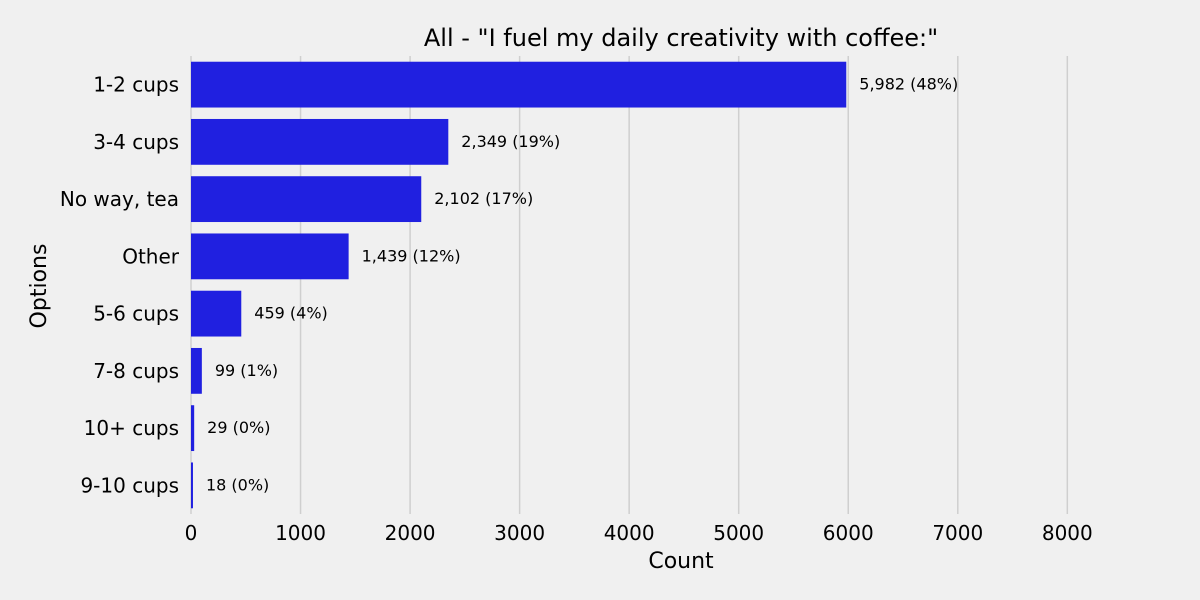 This screenshot has width=1200, height=600. Describe the element at coordinates (908, 84) in the screenshot. I see `data-label: 5,982 (48%)` at that location.